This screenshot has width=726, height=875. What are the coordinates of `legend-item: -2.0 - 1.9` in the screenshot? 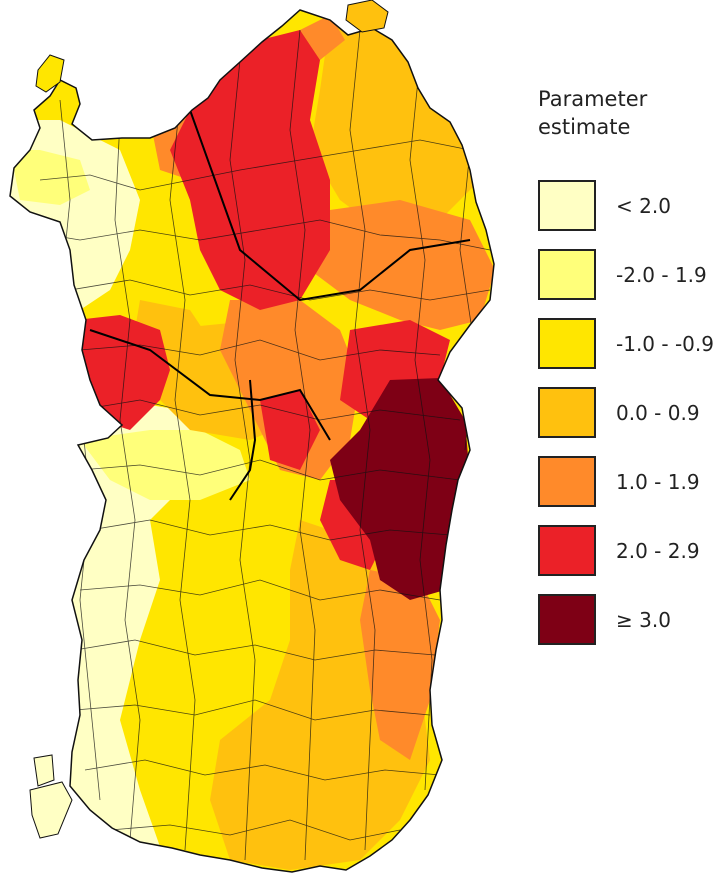 It's located at (632, 274).